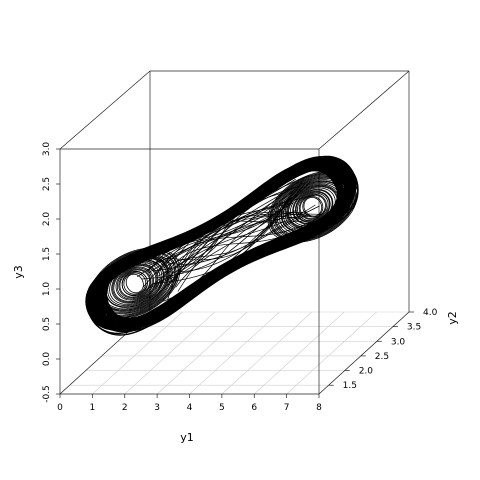 The height and width of the screenshot is (480, 480). Describe the element at coordinates (47, 219) in the screenshot. I see `z-tick-label-5: 2.0` at that location.